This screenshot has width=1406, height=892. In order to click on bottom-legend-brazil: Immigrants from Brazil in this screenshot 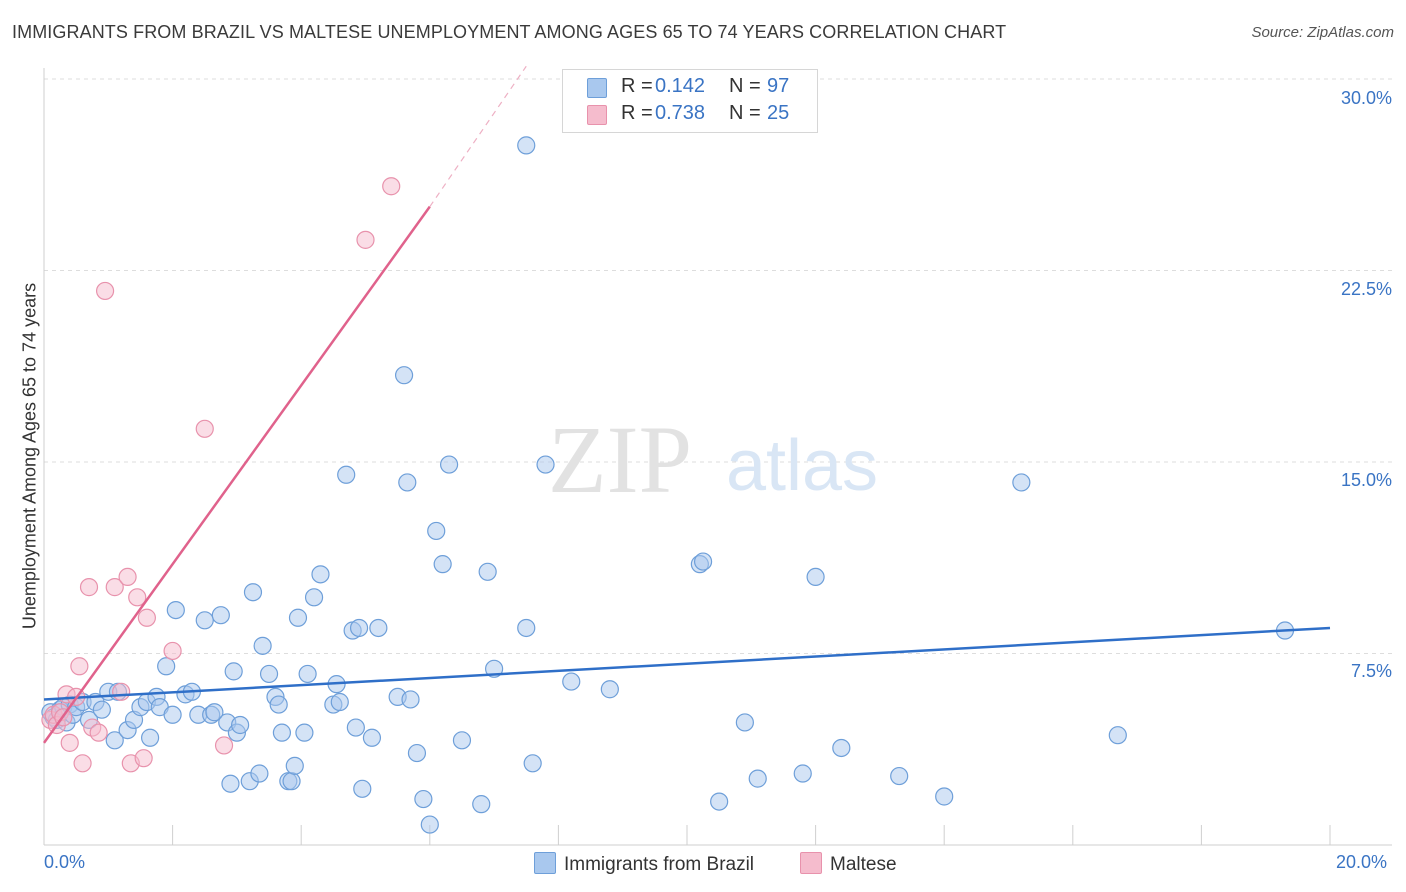, I will do `click(644, 864)`.